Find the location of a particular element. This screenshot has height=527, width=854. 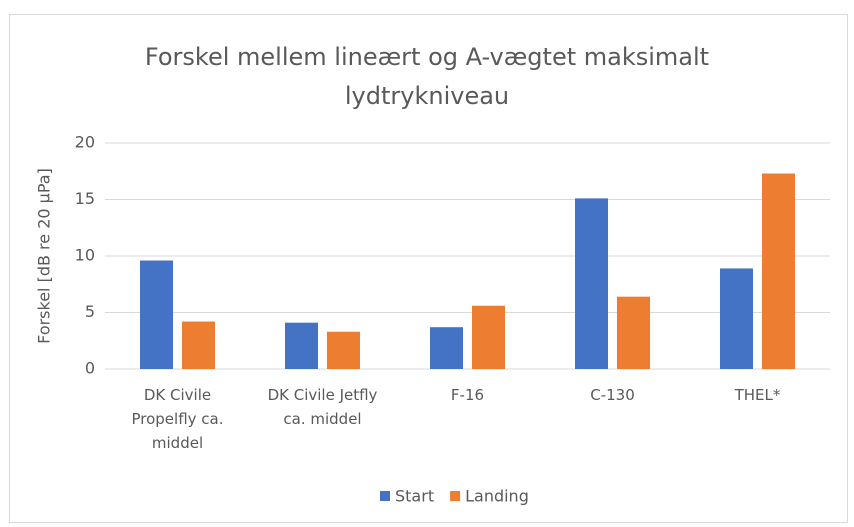

y-tick-label: 0 is located at coordinates (90, 368).